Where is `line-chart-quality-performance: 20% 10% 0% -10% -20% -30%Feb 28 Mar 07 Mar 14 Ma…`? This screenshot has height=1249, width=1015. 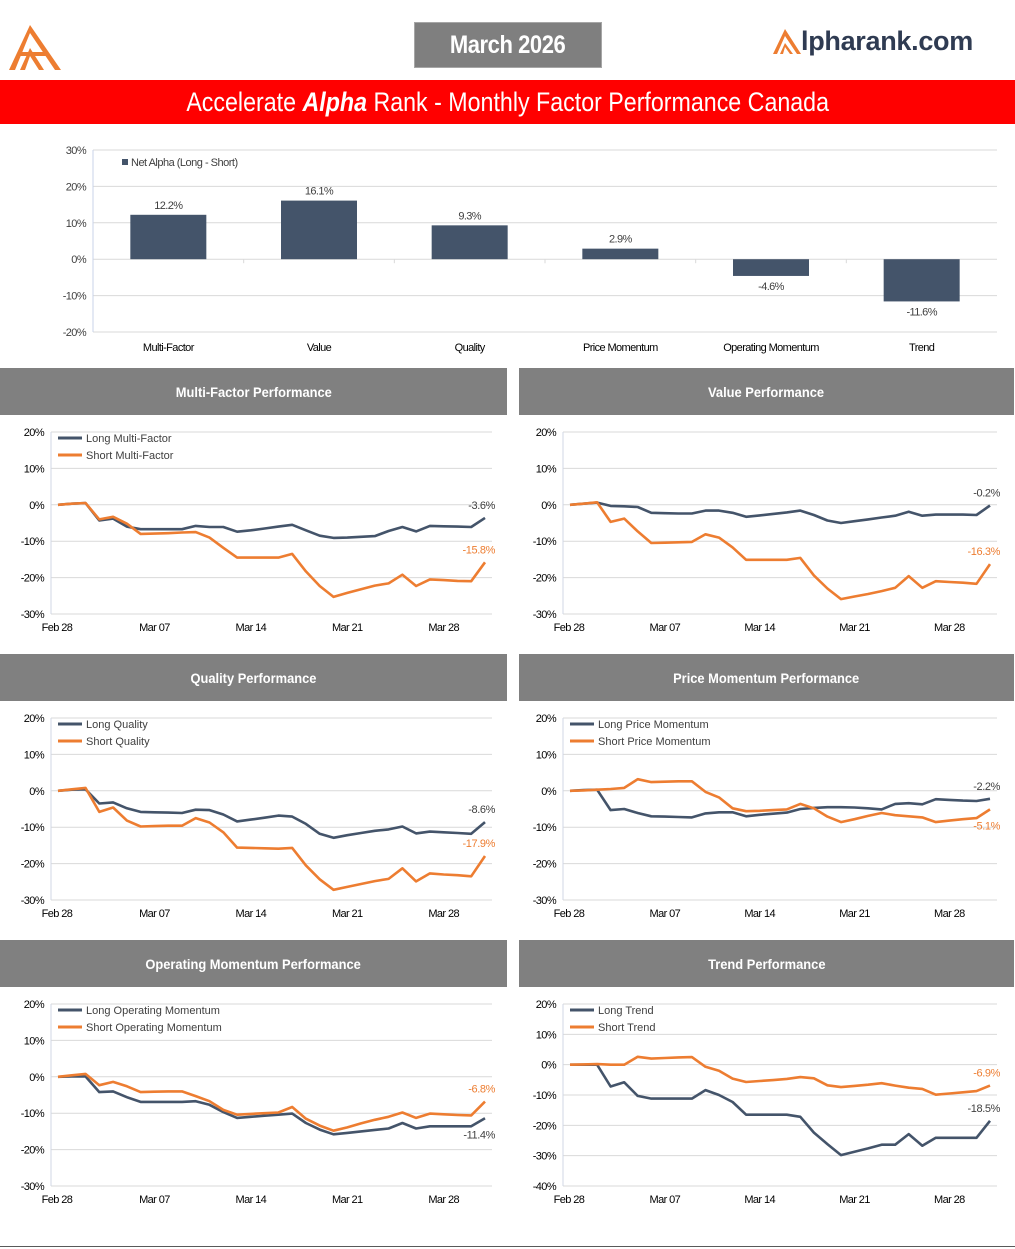
line-chart-quality-performance: 20% 10% 0% -10% -20% -30%Feb 28 Mar 07 Mar 14 Ma… is located at coordinates (258, 816).